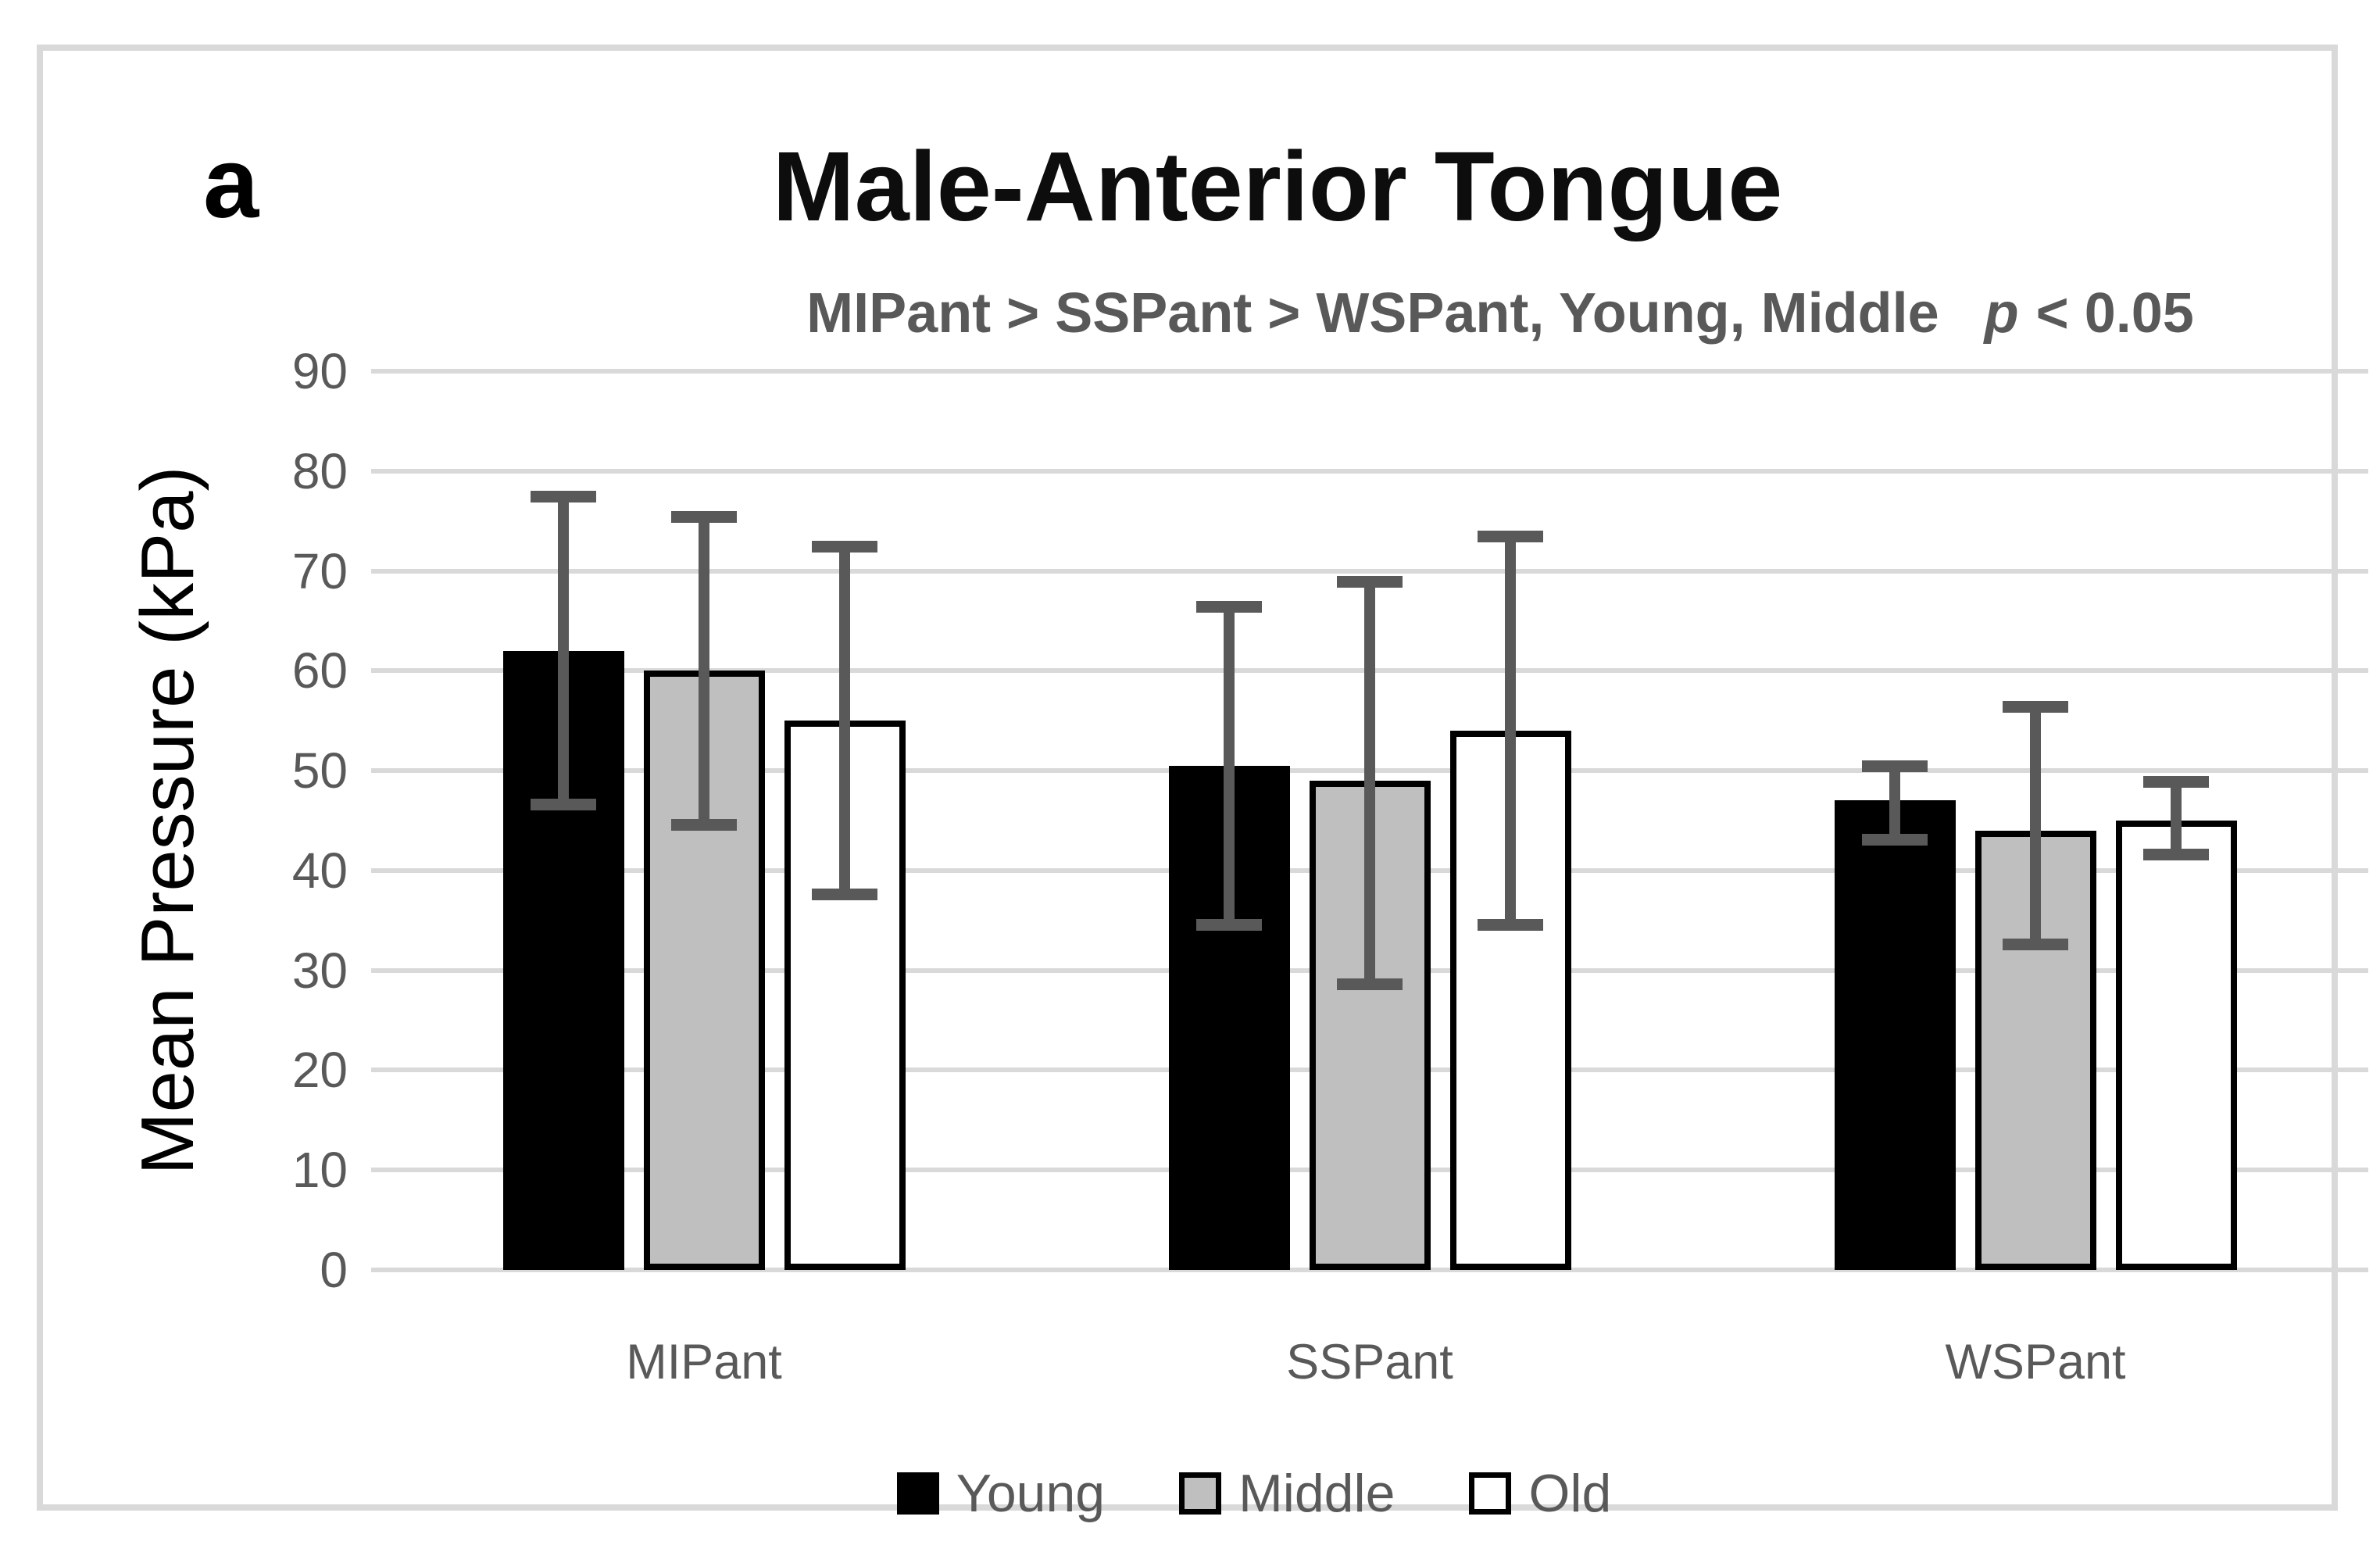 The width and height of the screenshot is (2380, 1545). I want to click on subtitle-p-value: < 0.05, so click(2114, 314).